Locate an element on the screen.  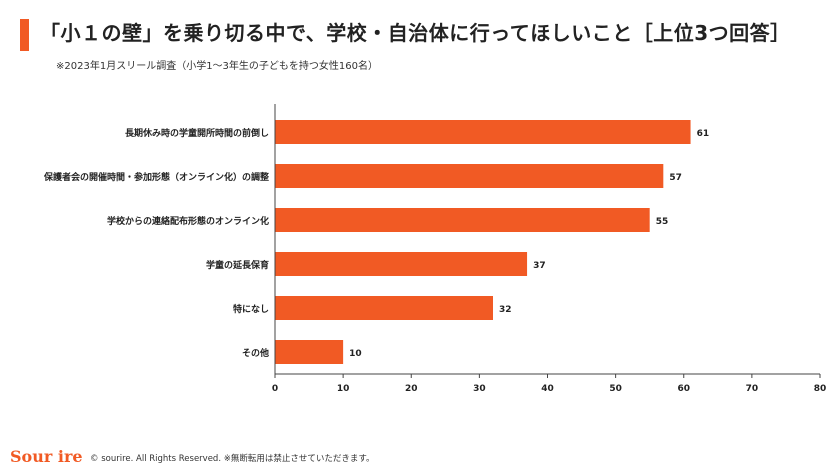
x-tick-label: 10 is located at coordinates (343, 389).